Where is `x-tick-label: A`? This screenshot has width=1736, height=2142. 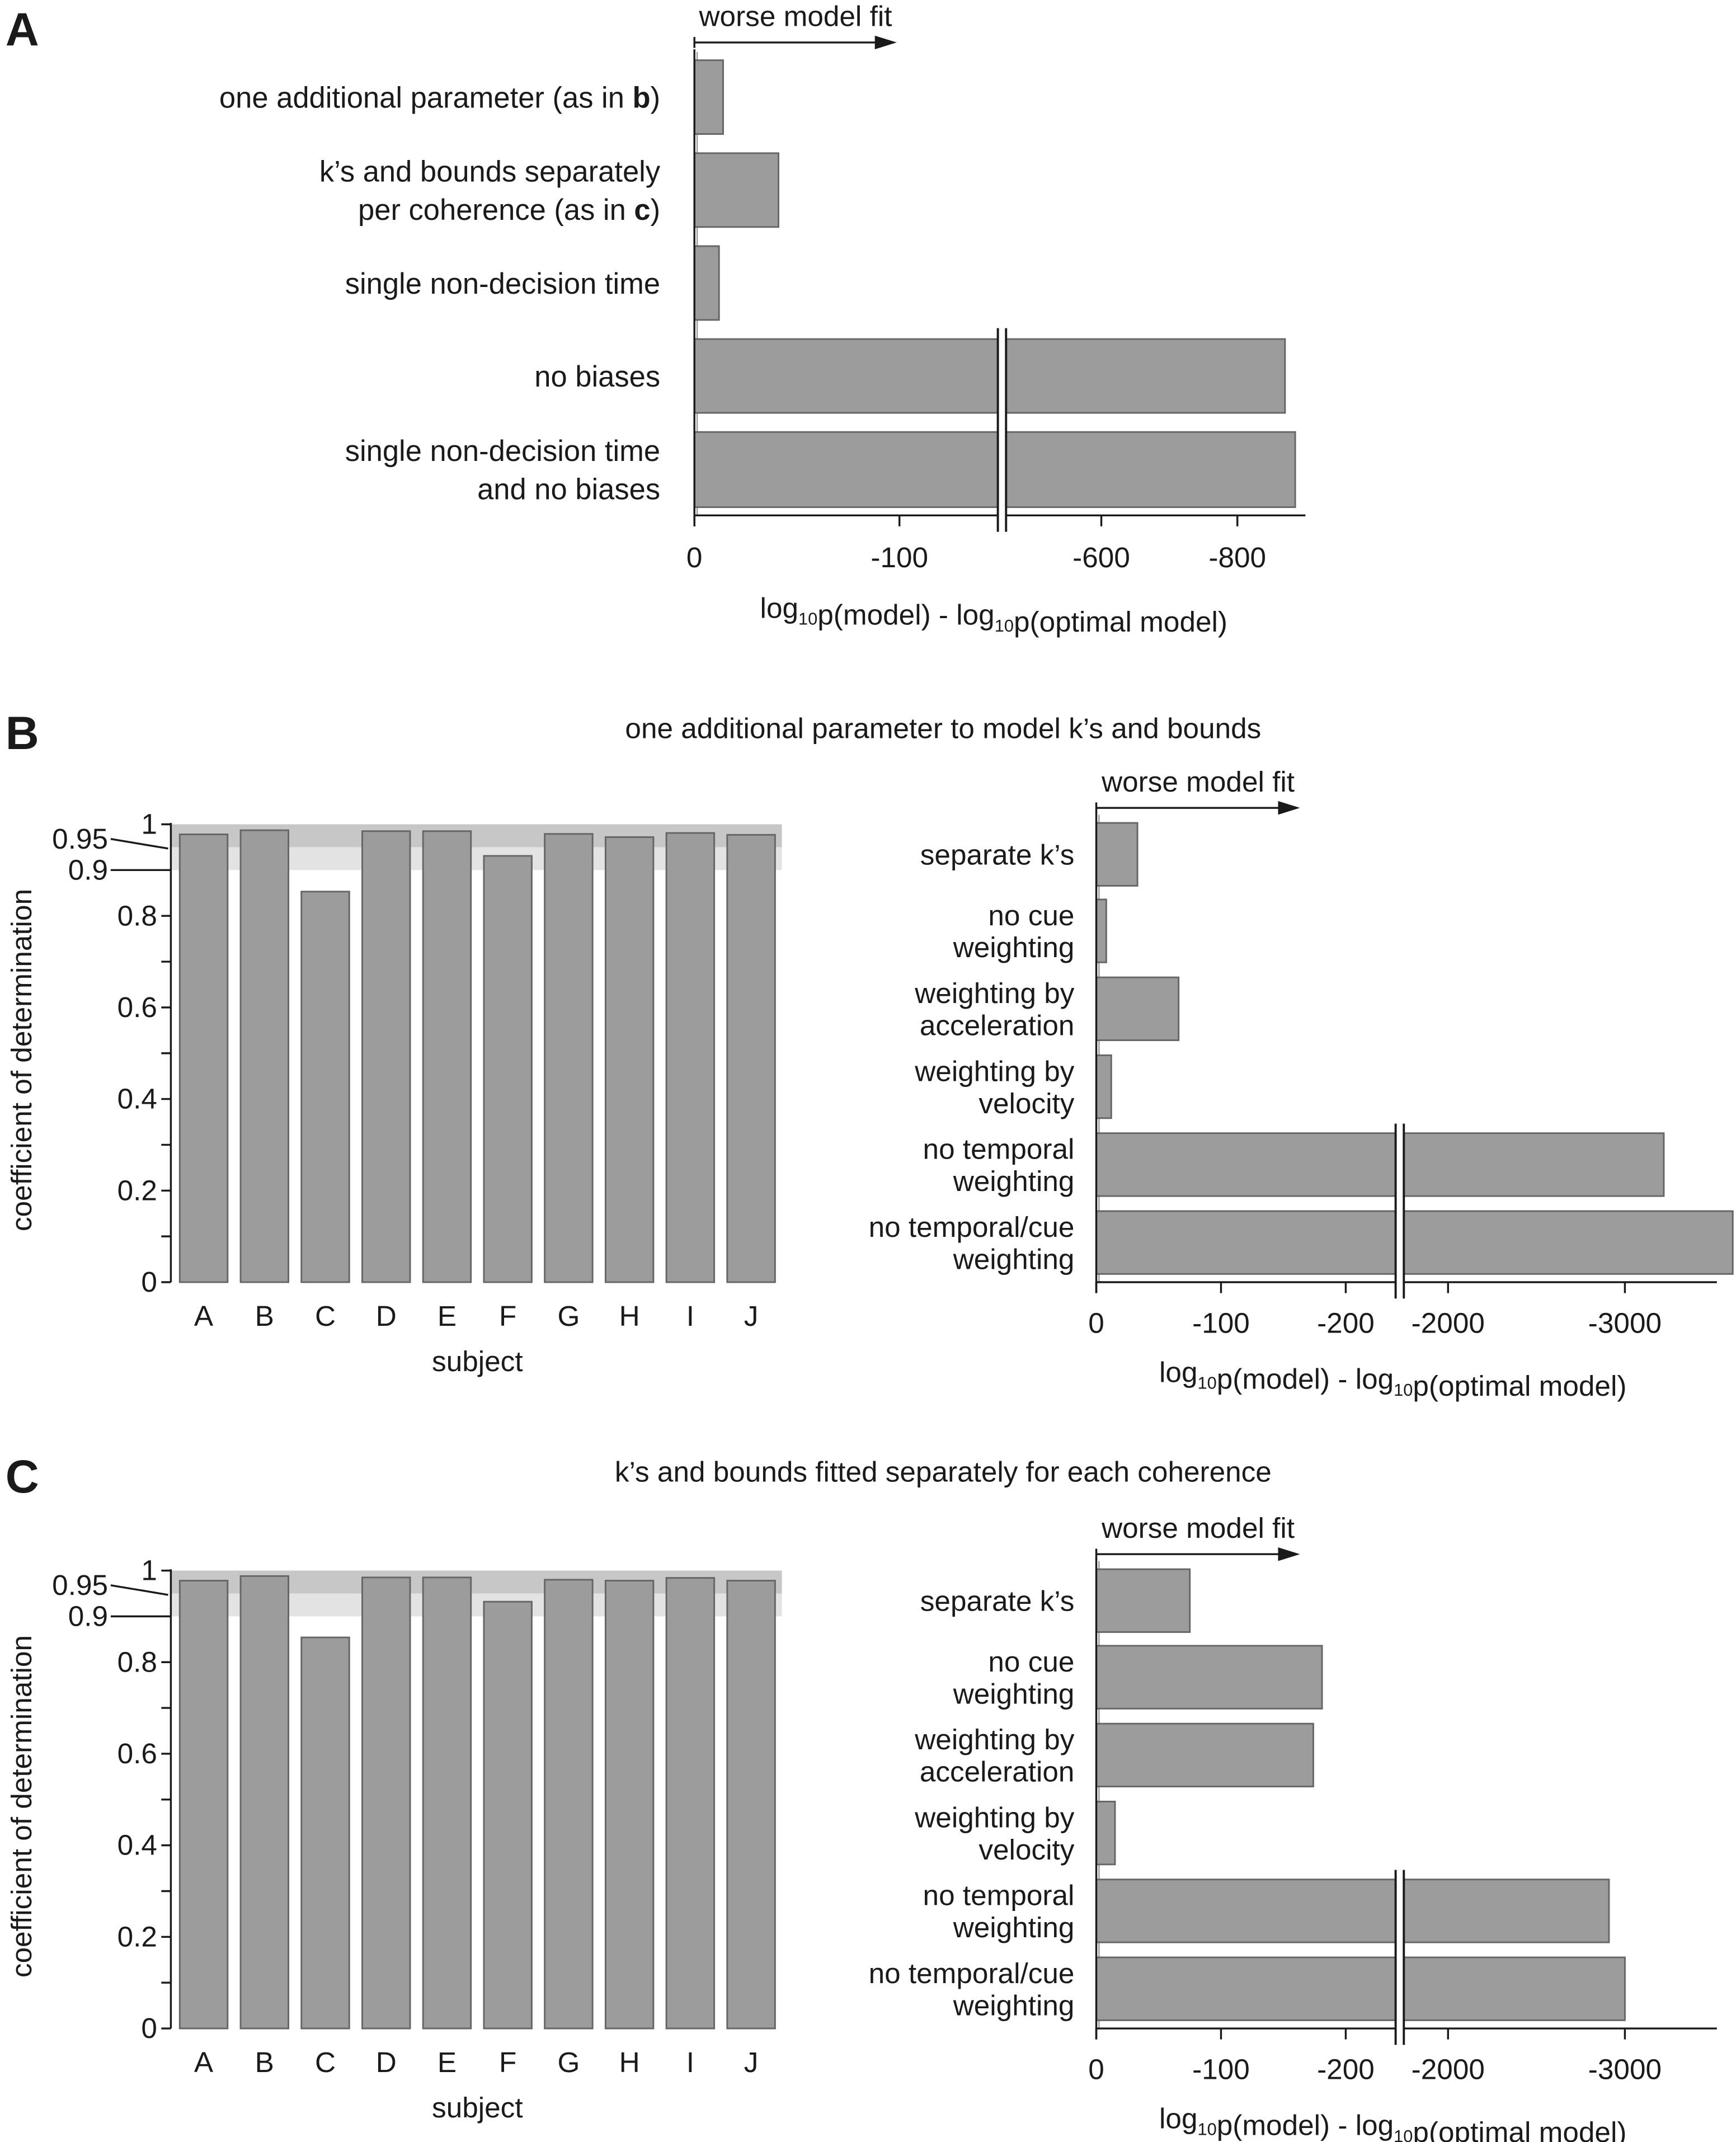
x-tick-label: A is located at coordinates (204, 1316).